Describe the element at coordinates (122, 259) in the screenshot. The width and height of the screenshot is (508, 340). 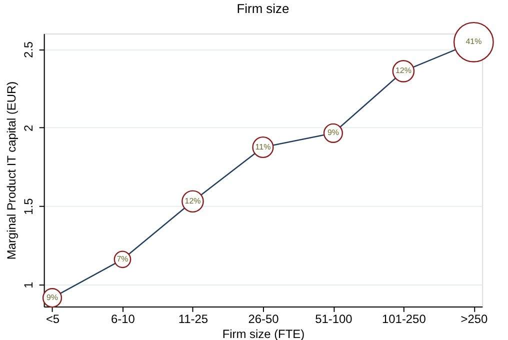
I see `annotation: 7%` at that location.